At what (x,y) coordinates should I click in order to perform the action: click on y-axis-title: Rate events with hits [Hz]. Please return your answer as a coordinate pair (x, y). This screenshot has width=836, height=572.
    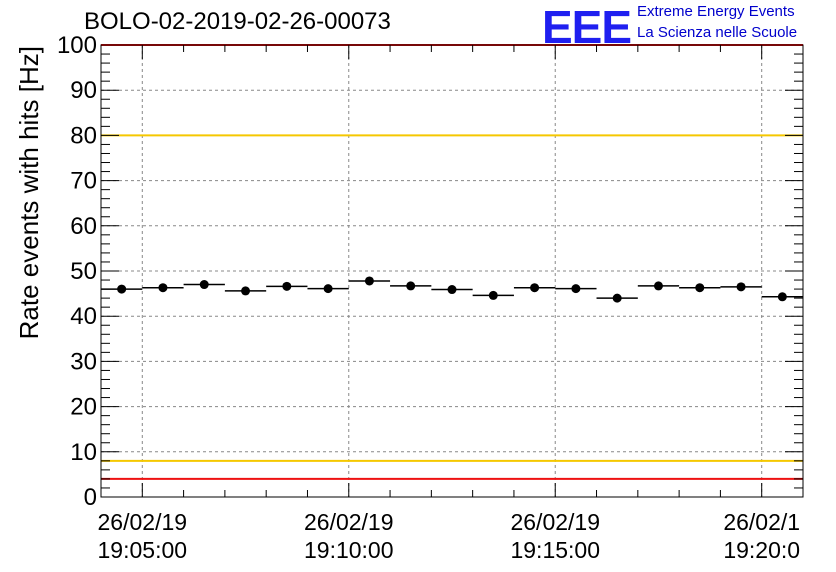
    Looking at the image, I should click on (29, 192).